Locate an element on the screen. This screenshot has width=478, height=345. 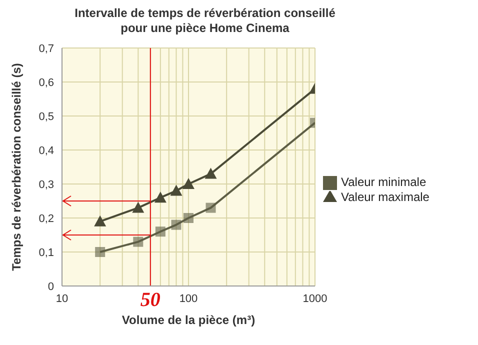
y-tick-label: 0 is located at coordinates (51, 286).